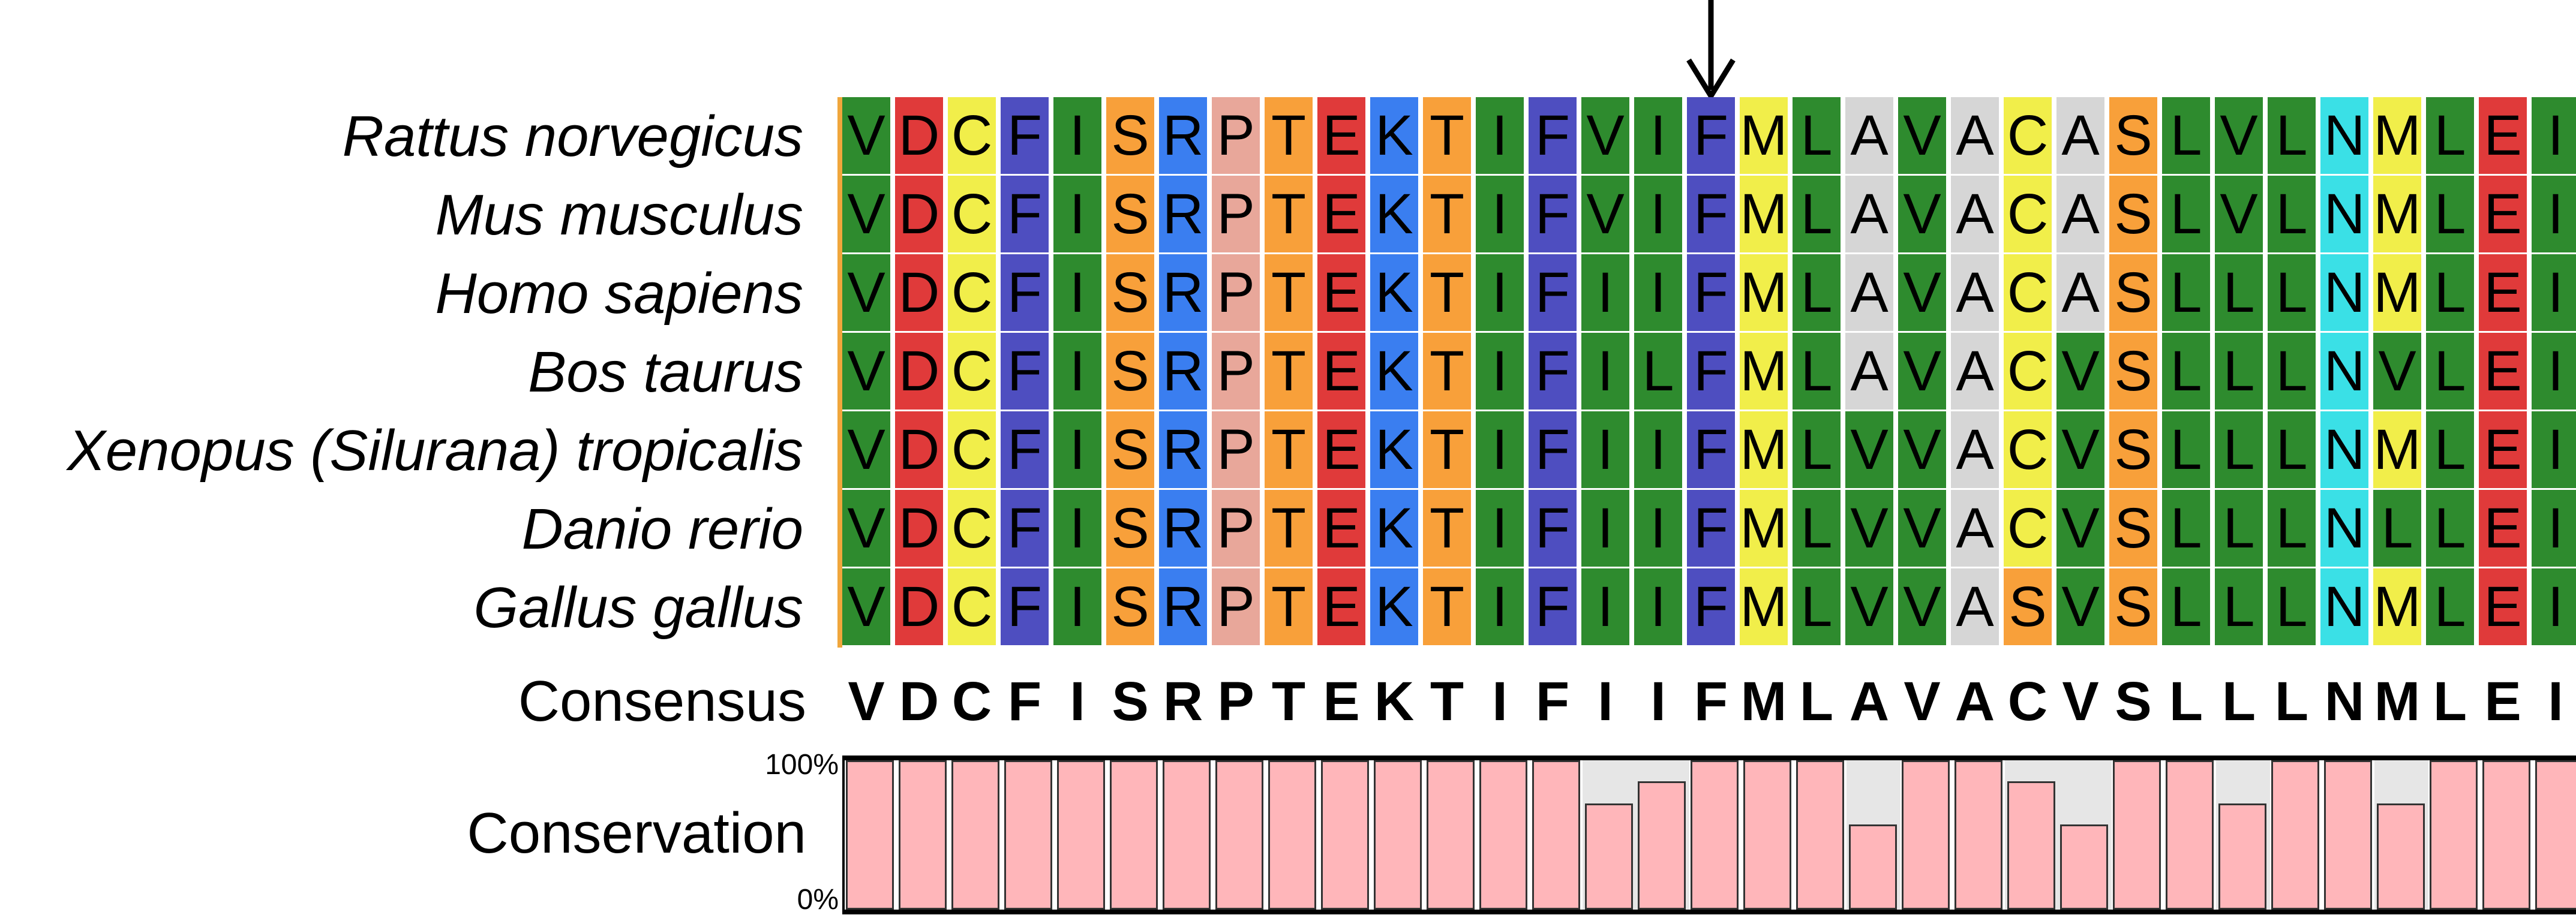 The image size is (2576, 918). What do you see at coordinates (1394, 701) in the screenshot?
I see `consensus-residue: K` at bounding box center [1394, 701].